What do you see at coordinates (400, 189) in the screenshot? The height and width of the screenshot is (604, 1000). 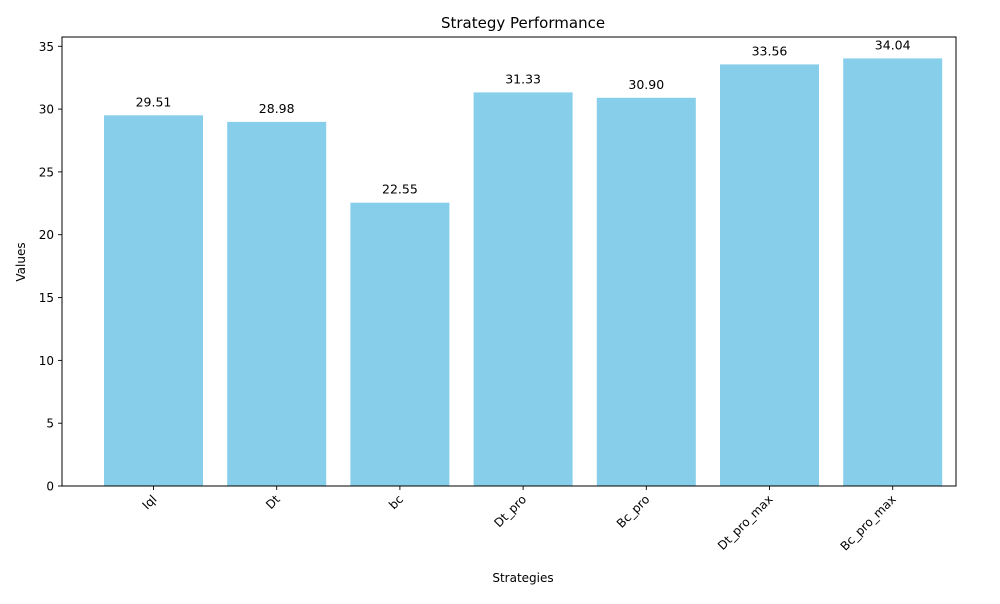 I see `bar-value-label: 22.55` at bounding box center [400, 189].